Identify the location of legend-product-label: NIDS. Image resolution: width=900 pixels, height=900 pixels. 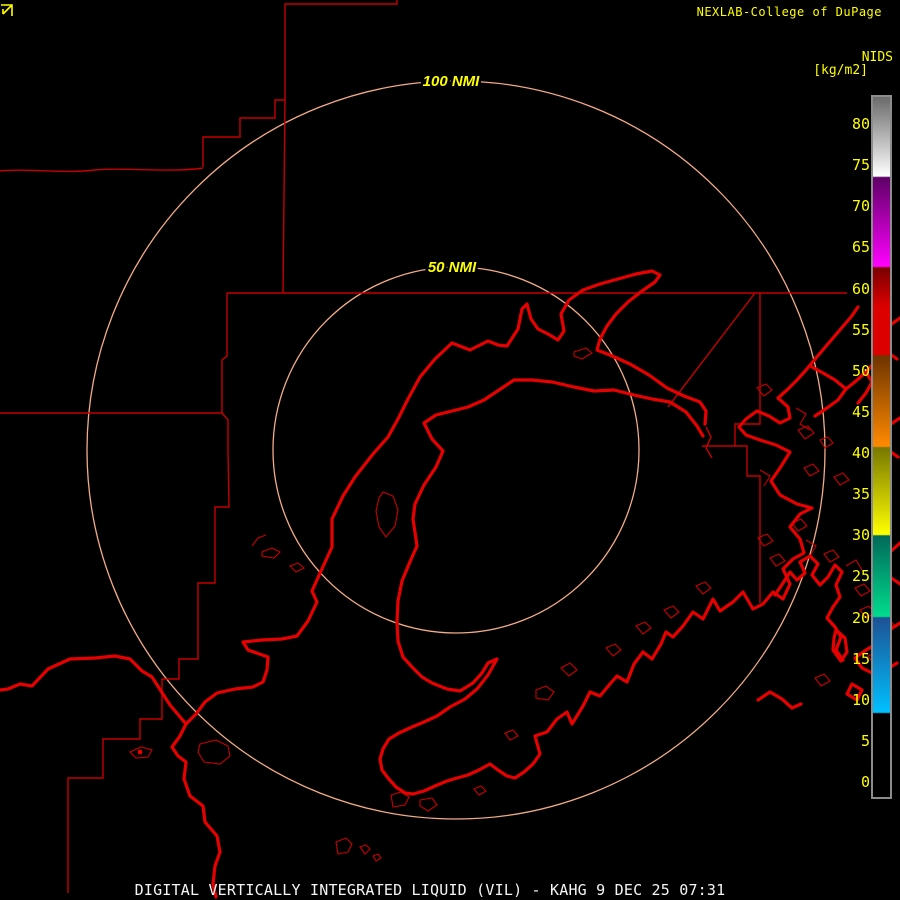
(877, 57).